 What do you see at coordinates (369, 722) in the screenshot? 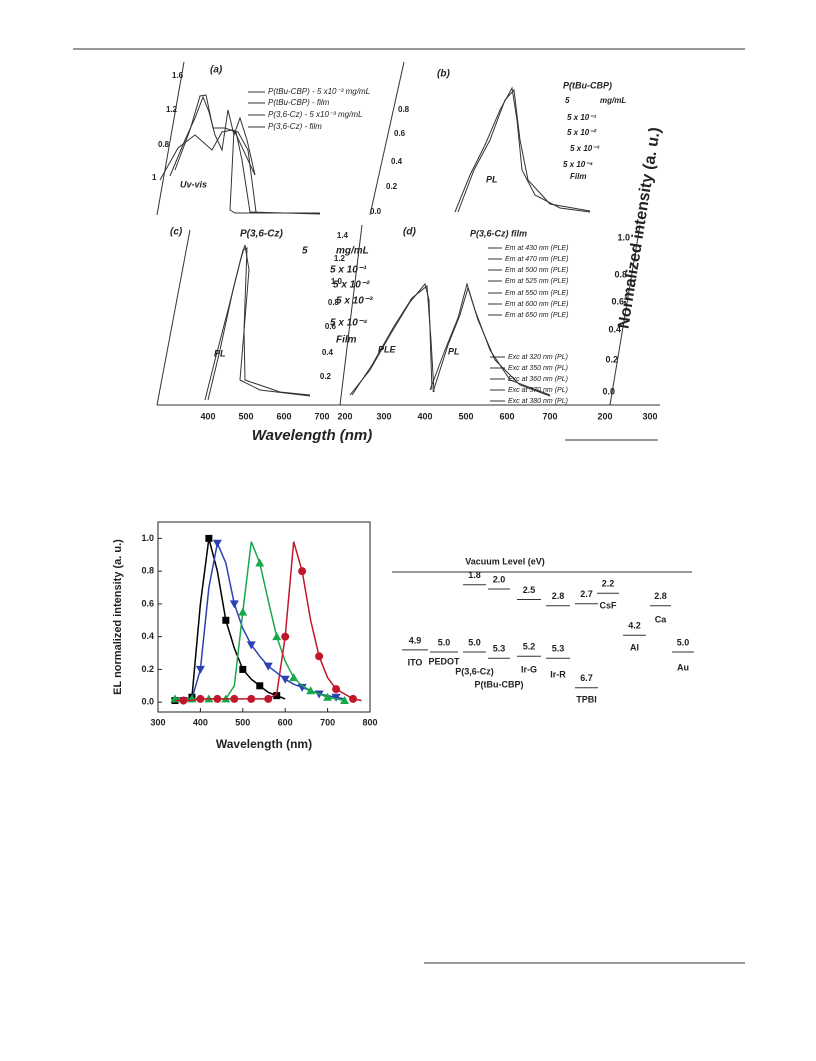
I see `x-tick-label: 800` at bounding box center [369, 722].